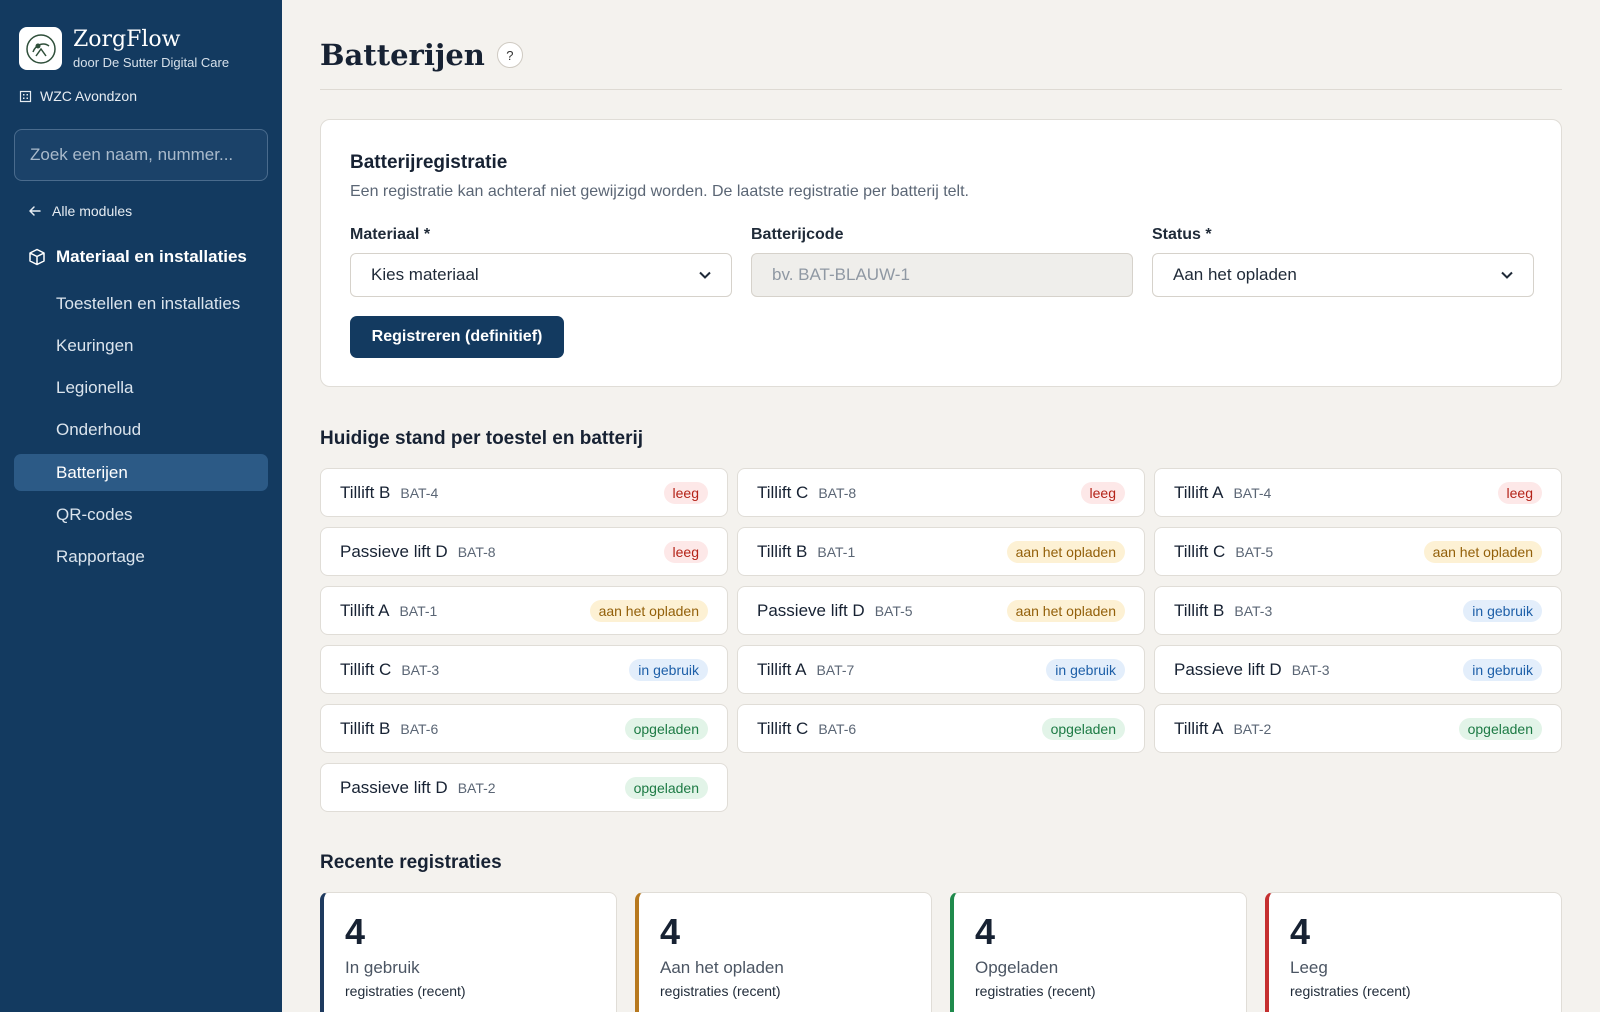 Image resolution: width=1600 pixels, height=1012 pixels. I want to click on battery-tile: Tillift C BAT-3 in gebruik, so click(524, 669).